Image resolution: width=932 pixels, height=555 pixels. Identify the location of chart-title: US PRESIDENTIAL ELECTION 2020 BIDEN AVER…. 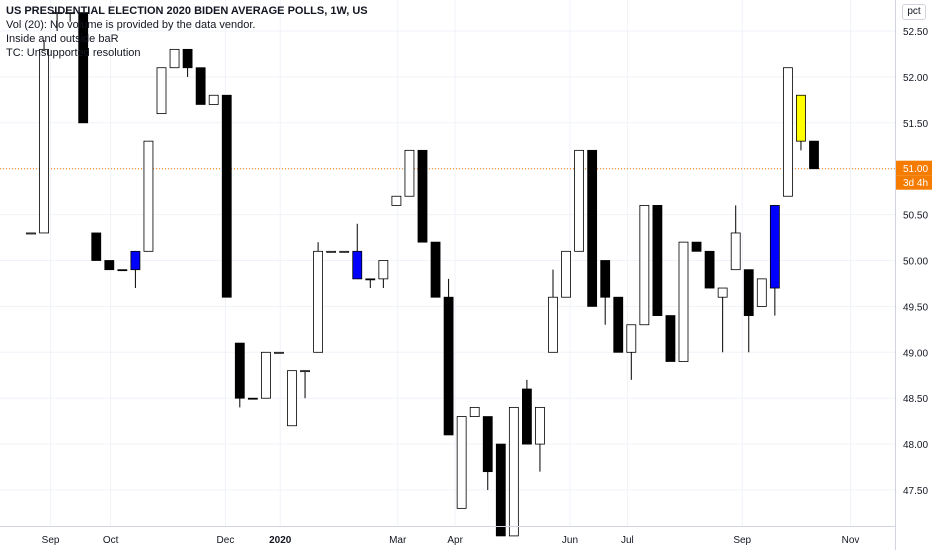
(187, 11).